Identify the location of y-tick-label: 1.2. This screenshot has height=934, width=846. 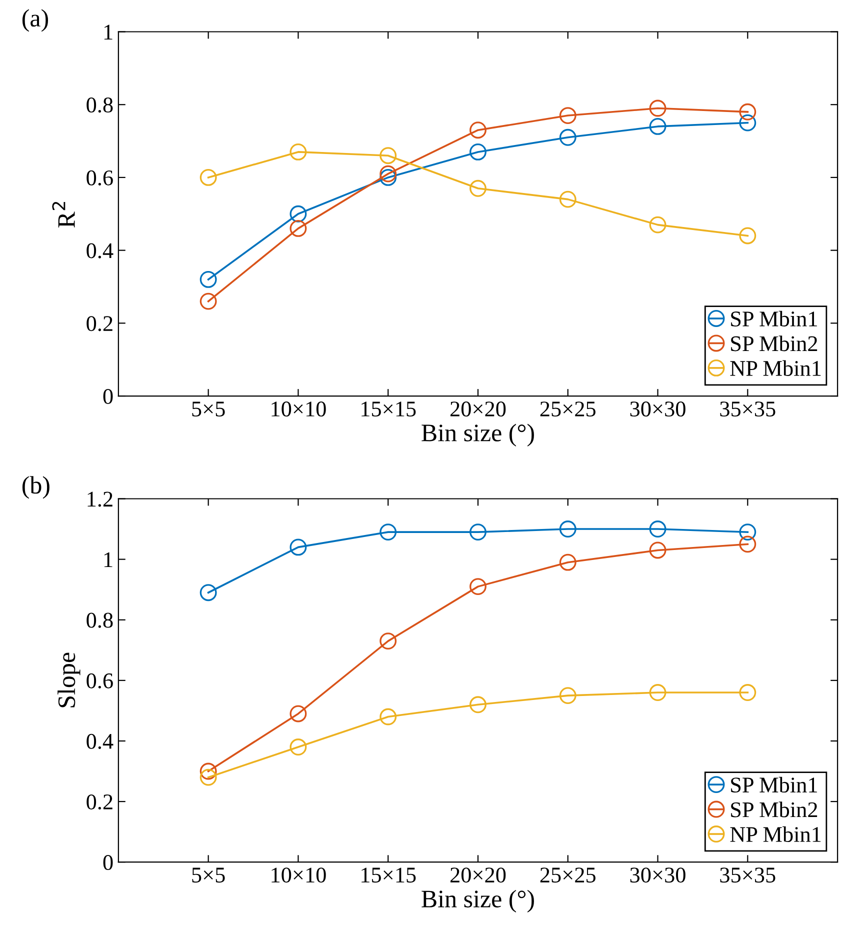
(100, 499).